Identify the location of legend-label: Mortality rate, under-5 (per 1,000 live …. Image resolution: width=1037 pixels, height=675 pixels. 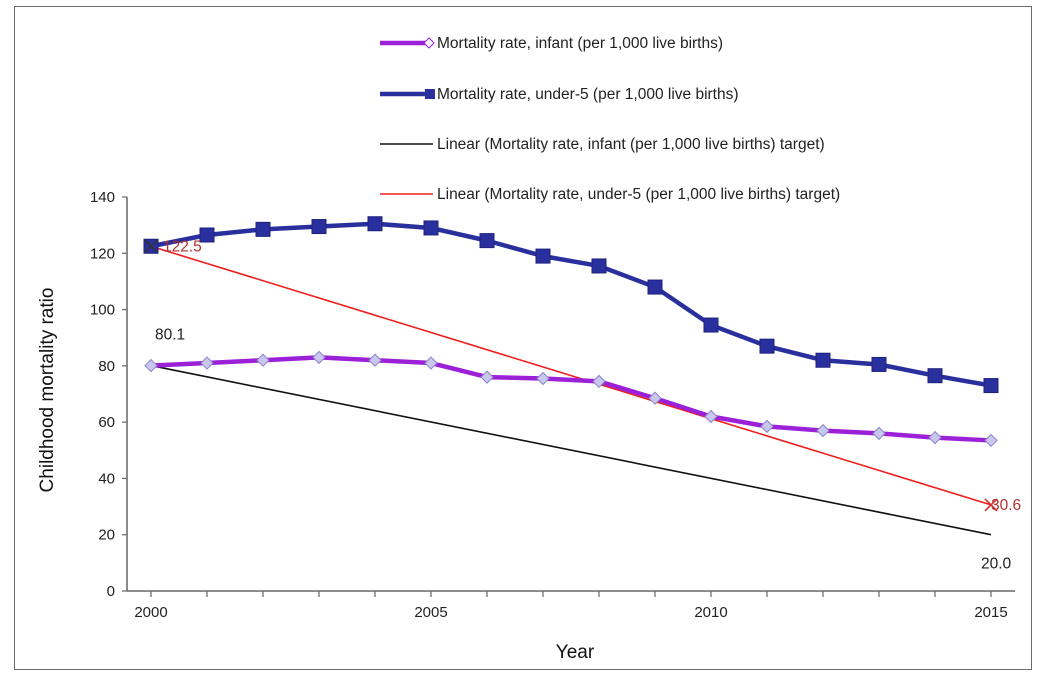
(588, 94).